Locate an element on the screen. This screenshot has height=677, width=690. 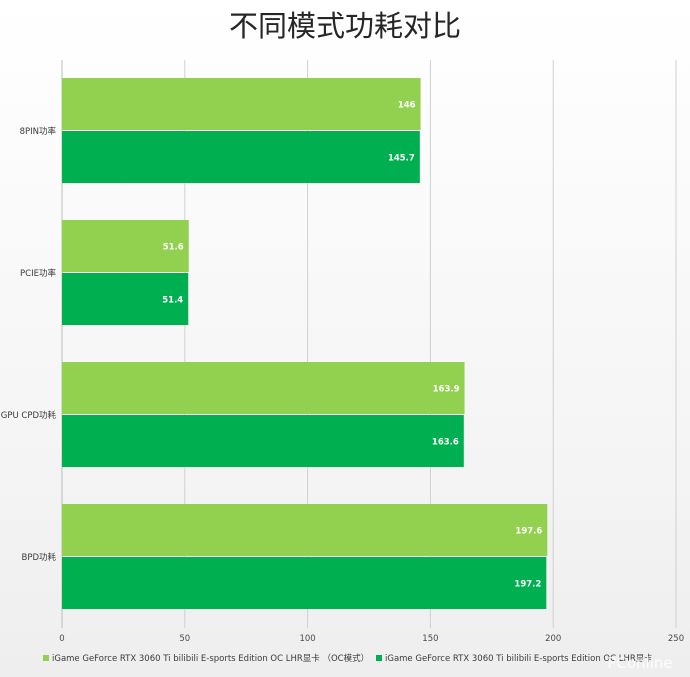
data-label: 163.6 is located at coordinates (445, 443).